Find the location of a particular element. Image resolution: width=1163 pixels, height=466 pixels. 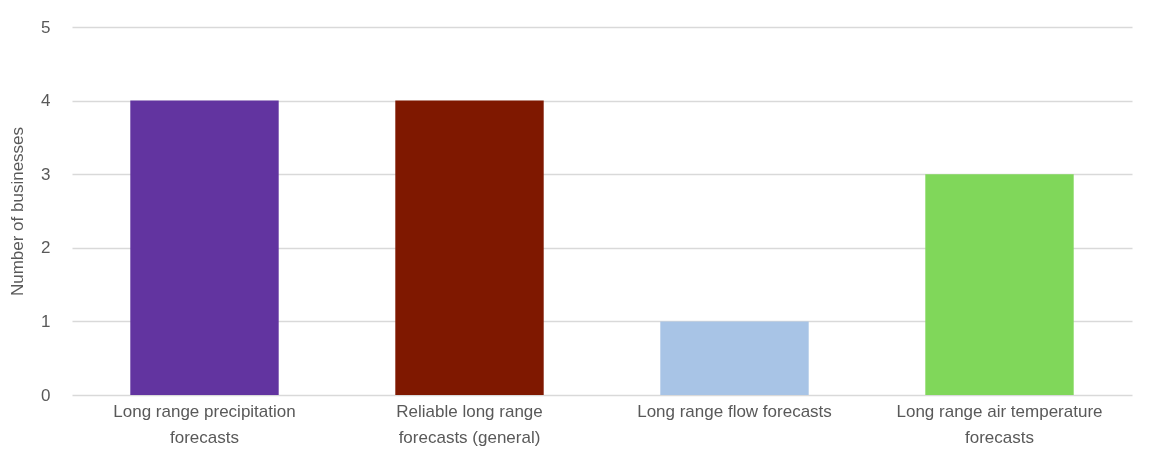

y-tick-label: 5 is located at coordinates (46, 27).